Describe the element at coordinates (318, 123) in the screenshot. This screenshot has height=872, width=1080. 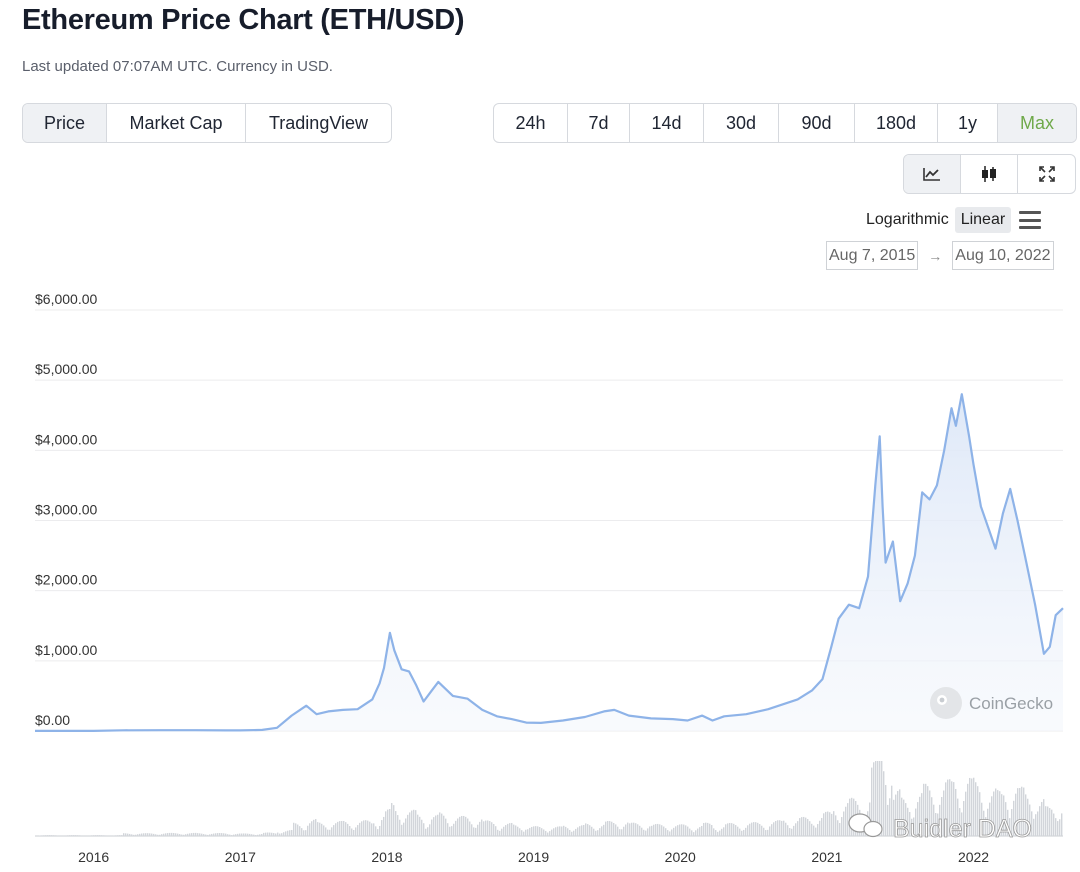
I see `tab-tradingview: TradingView` at that location.